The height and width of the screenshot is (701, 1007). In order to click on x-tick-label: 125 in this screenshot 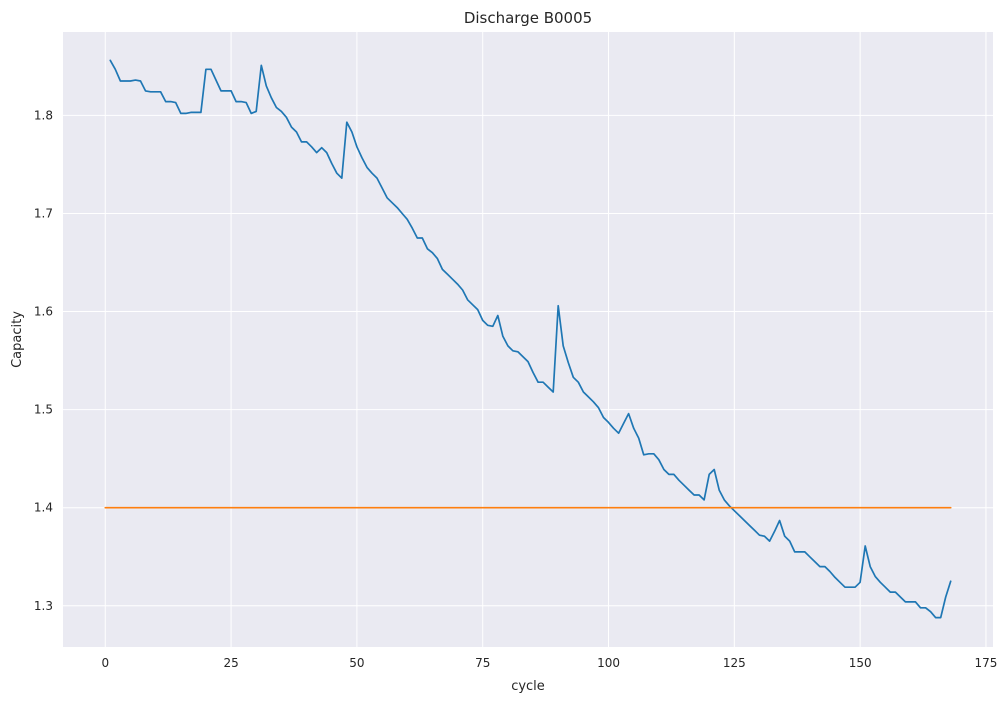, I will do `click(734, 663)`.